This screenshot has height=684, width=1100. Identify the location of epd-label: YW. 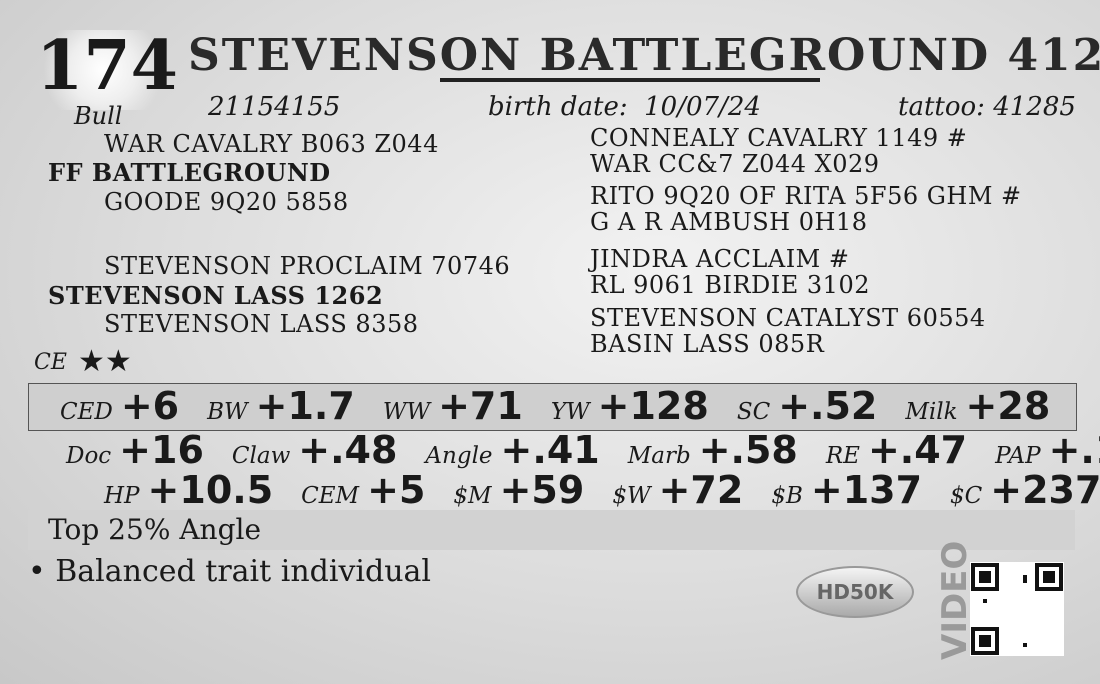
(570, 412).